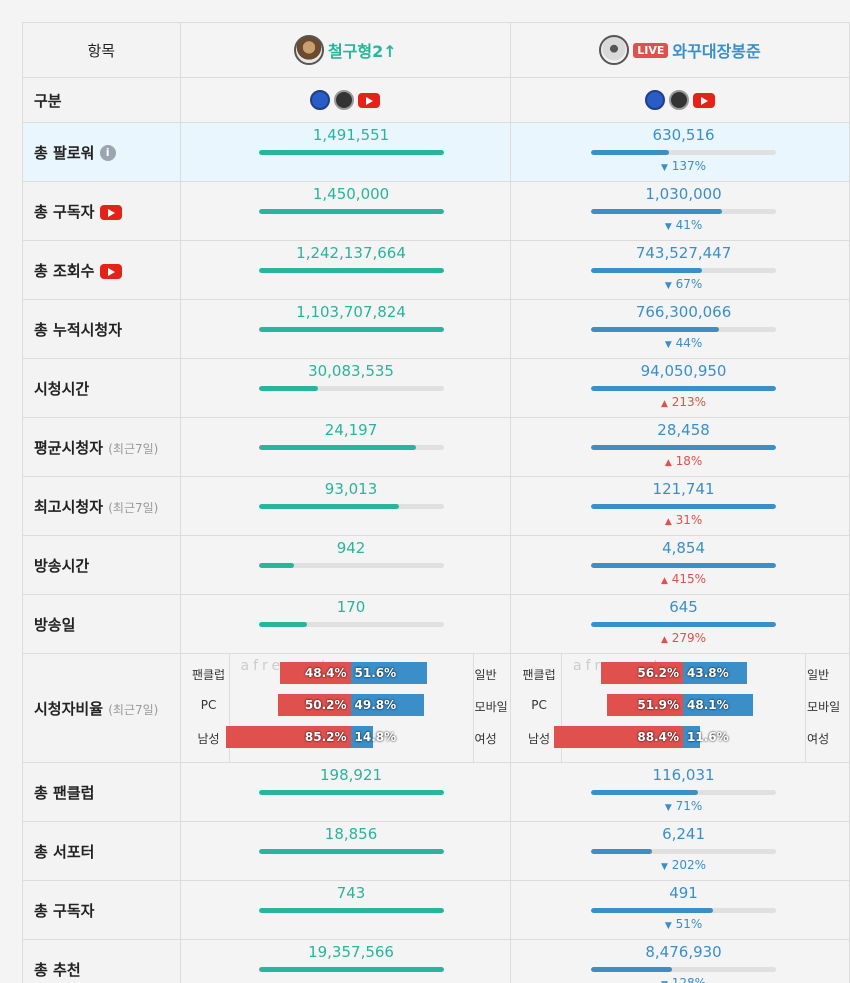 The height and width of the screenshot is (983, 850). What do you see at coordinates (614, 50) in the screenshot?
I see `streamer2-avatar` at bounding box center [614, 50].